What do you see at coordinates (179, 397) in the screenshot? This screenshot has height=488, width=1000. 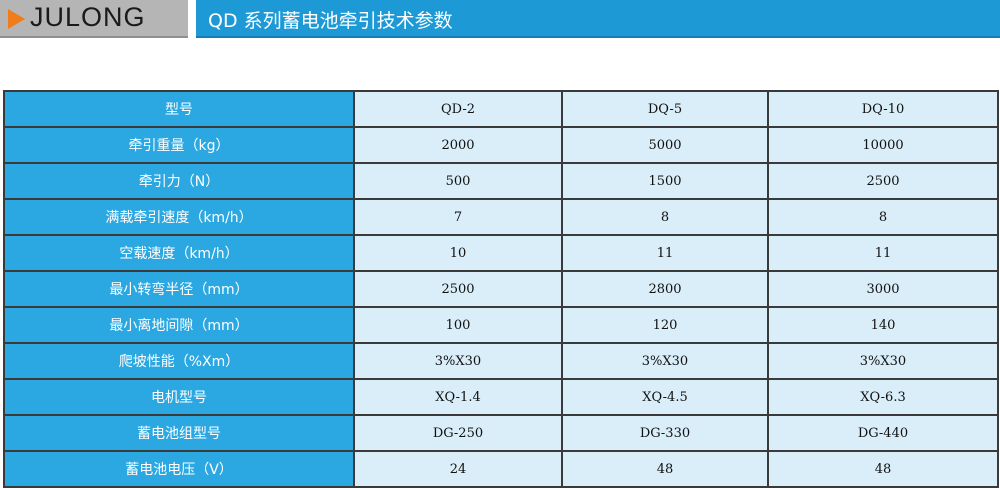 I see `row-label-cell: 电机型号` at bounding box center [179, 397].